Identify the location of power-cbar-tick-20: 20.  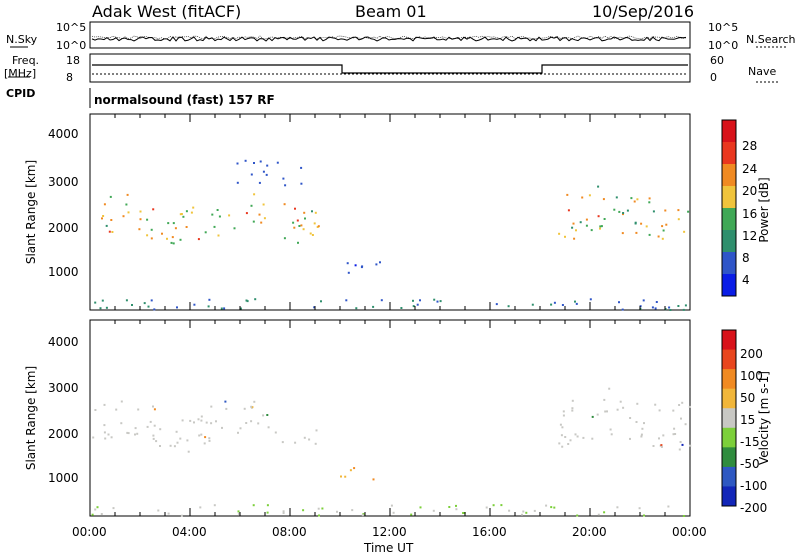
(750, 191).